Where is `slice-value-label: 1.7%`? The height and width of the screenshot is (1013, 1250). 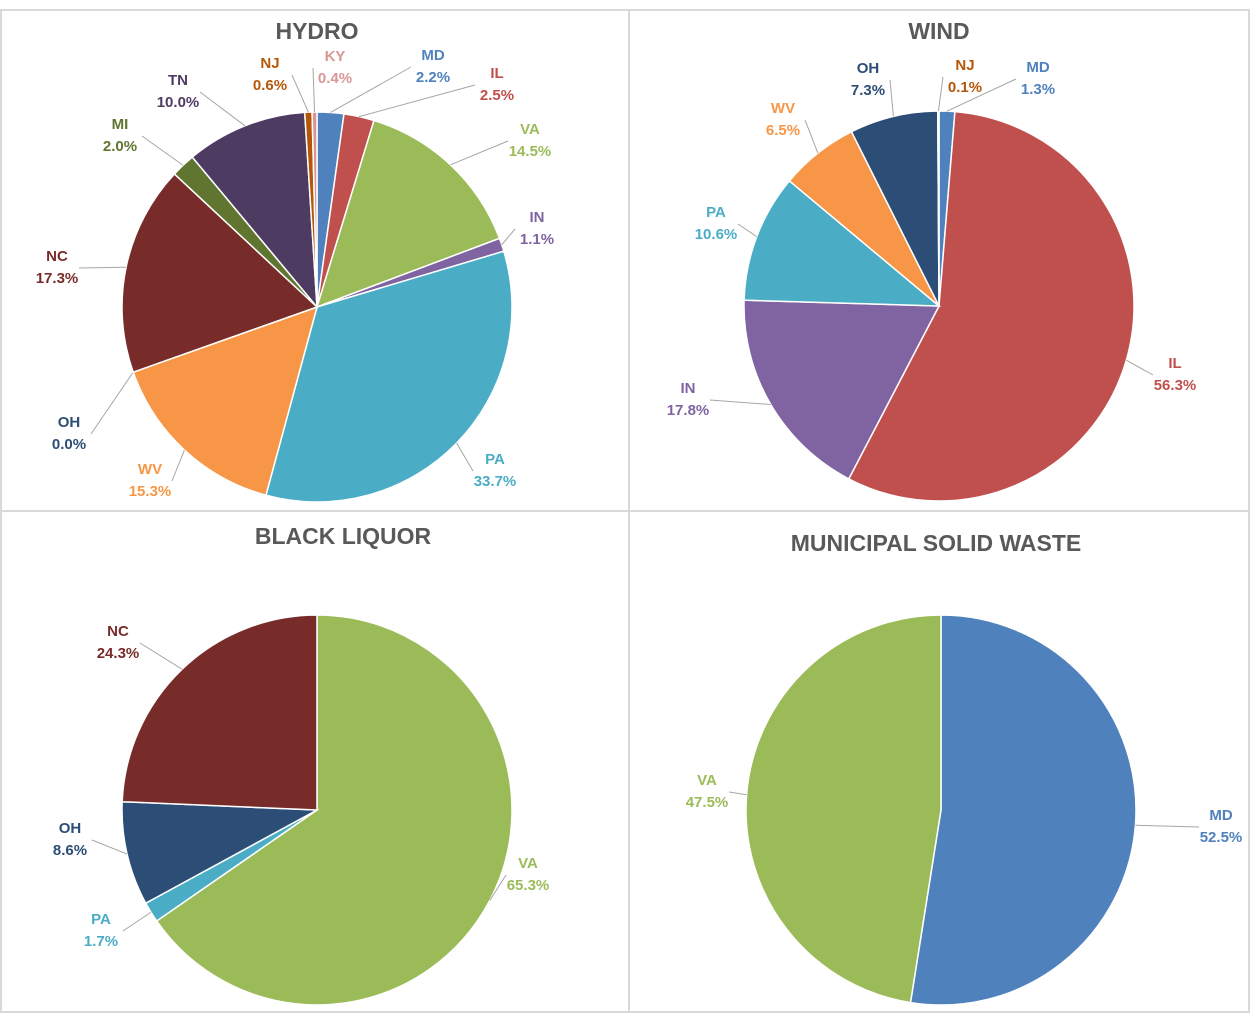 slice-value-label: 1.7% is located at coordinates (101, 941).